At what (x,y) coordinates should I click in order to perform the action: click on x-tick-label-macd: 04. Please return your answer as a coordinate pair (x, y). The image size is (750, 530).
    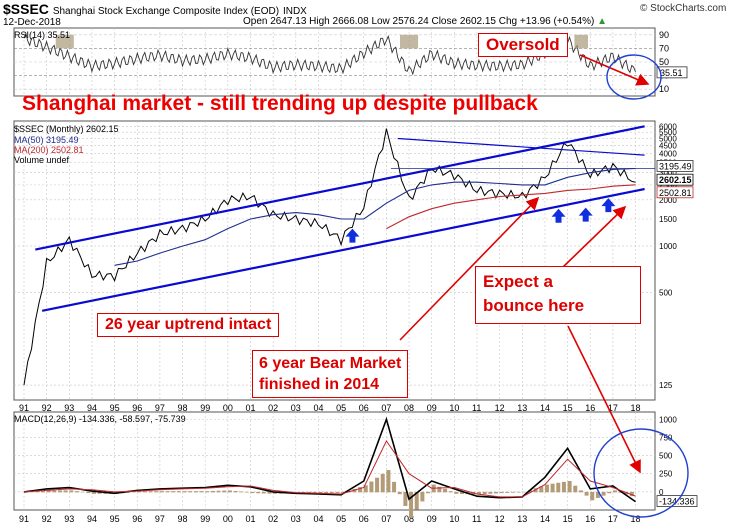
    Looking at the image, I should click on (318, 519).